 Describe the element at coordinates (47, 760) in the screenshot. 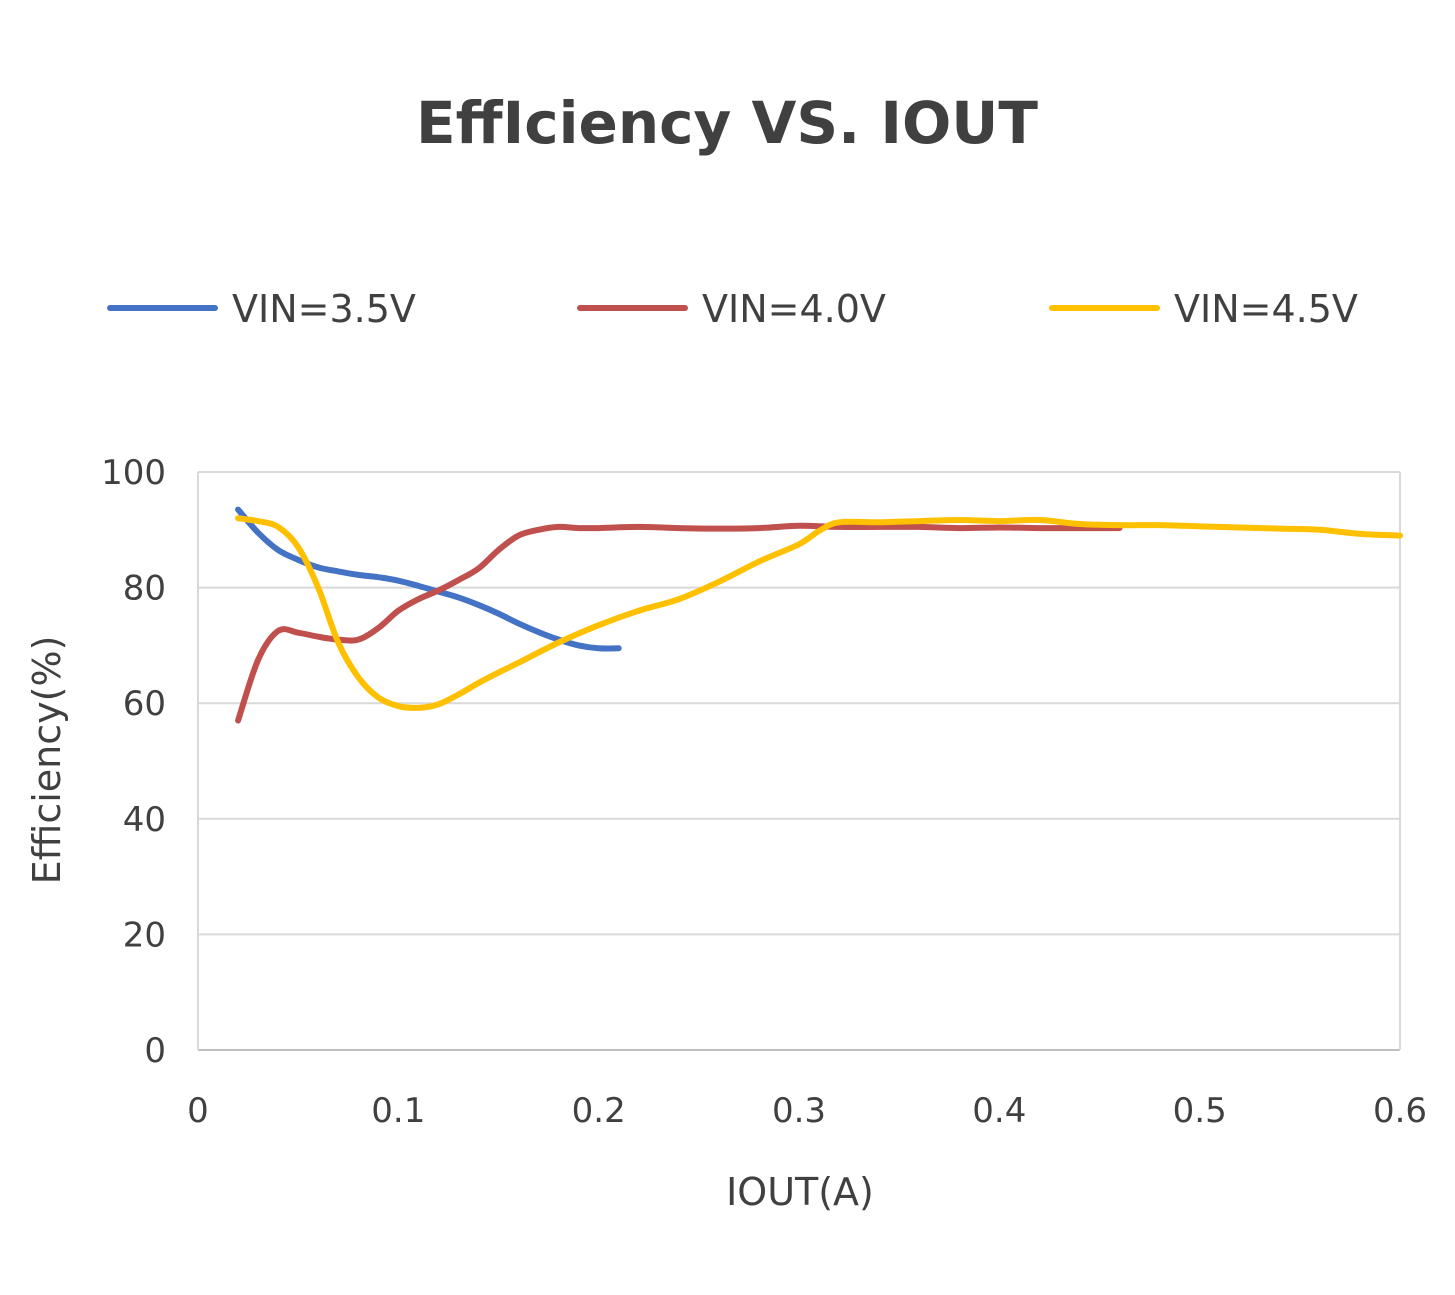

I see `y-axis-label: Efficiency(%)` at that location.